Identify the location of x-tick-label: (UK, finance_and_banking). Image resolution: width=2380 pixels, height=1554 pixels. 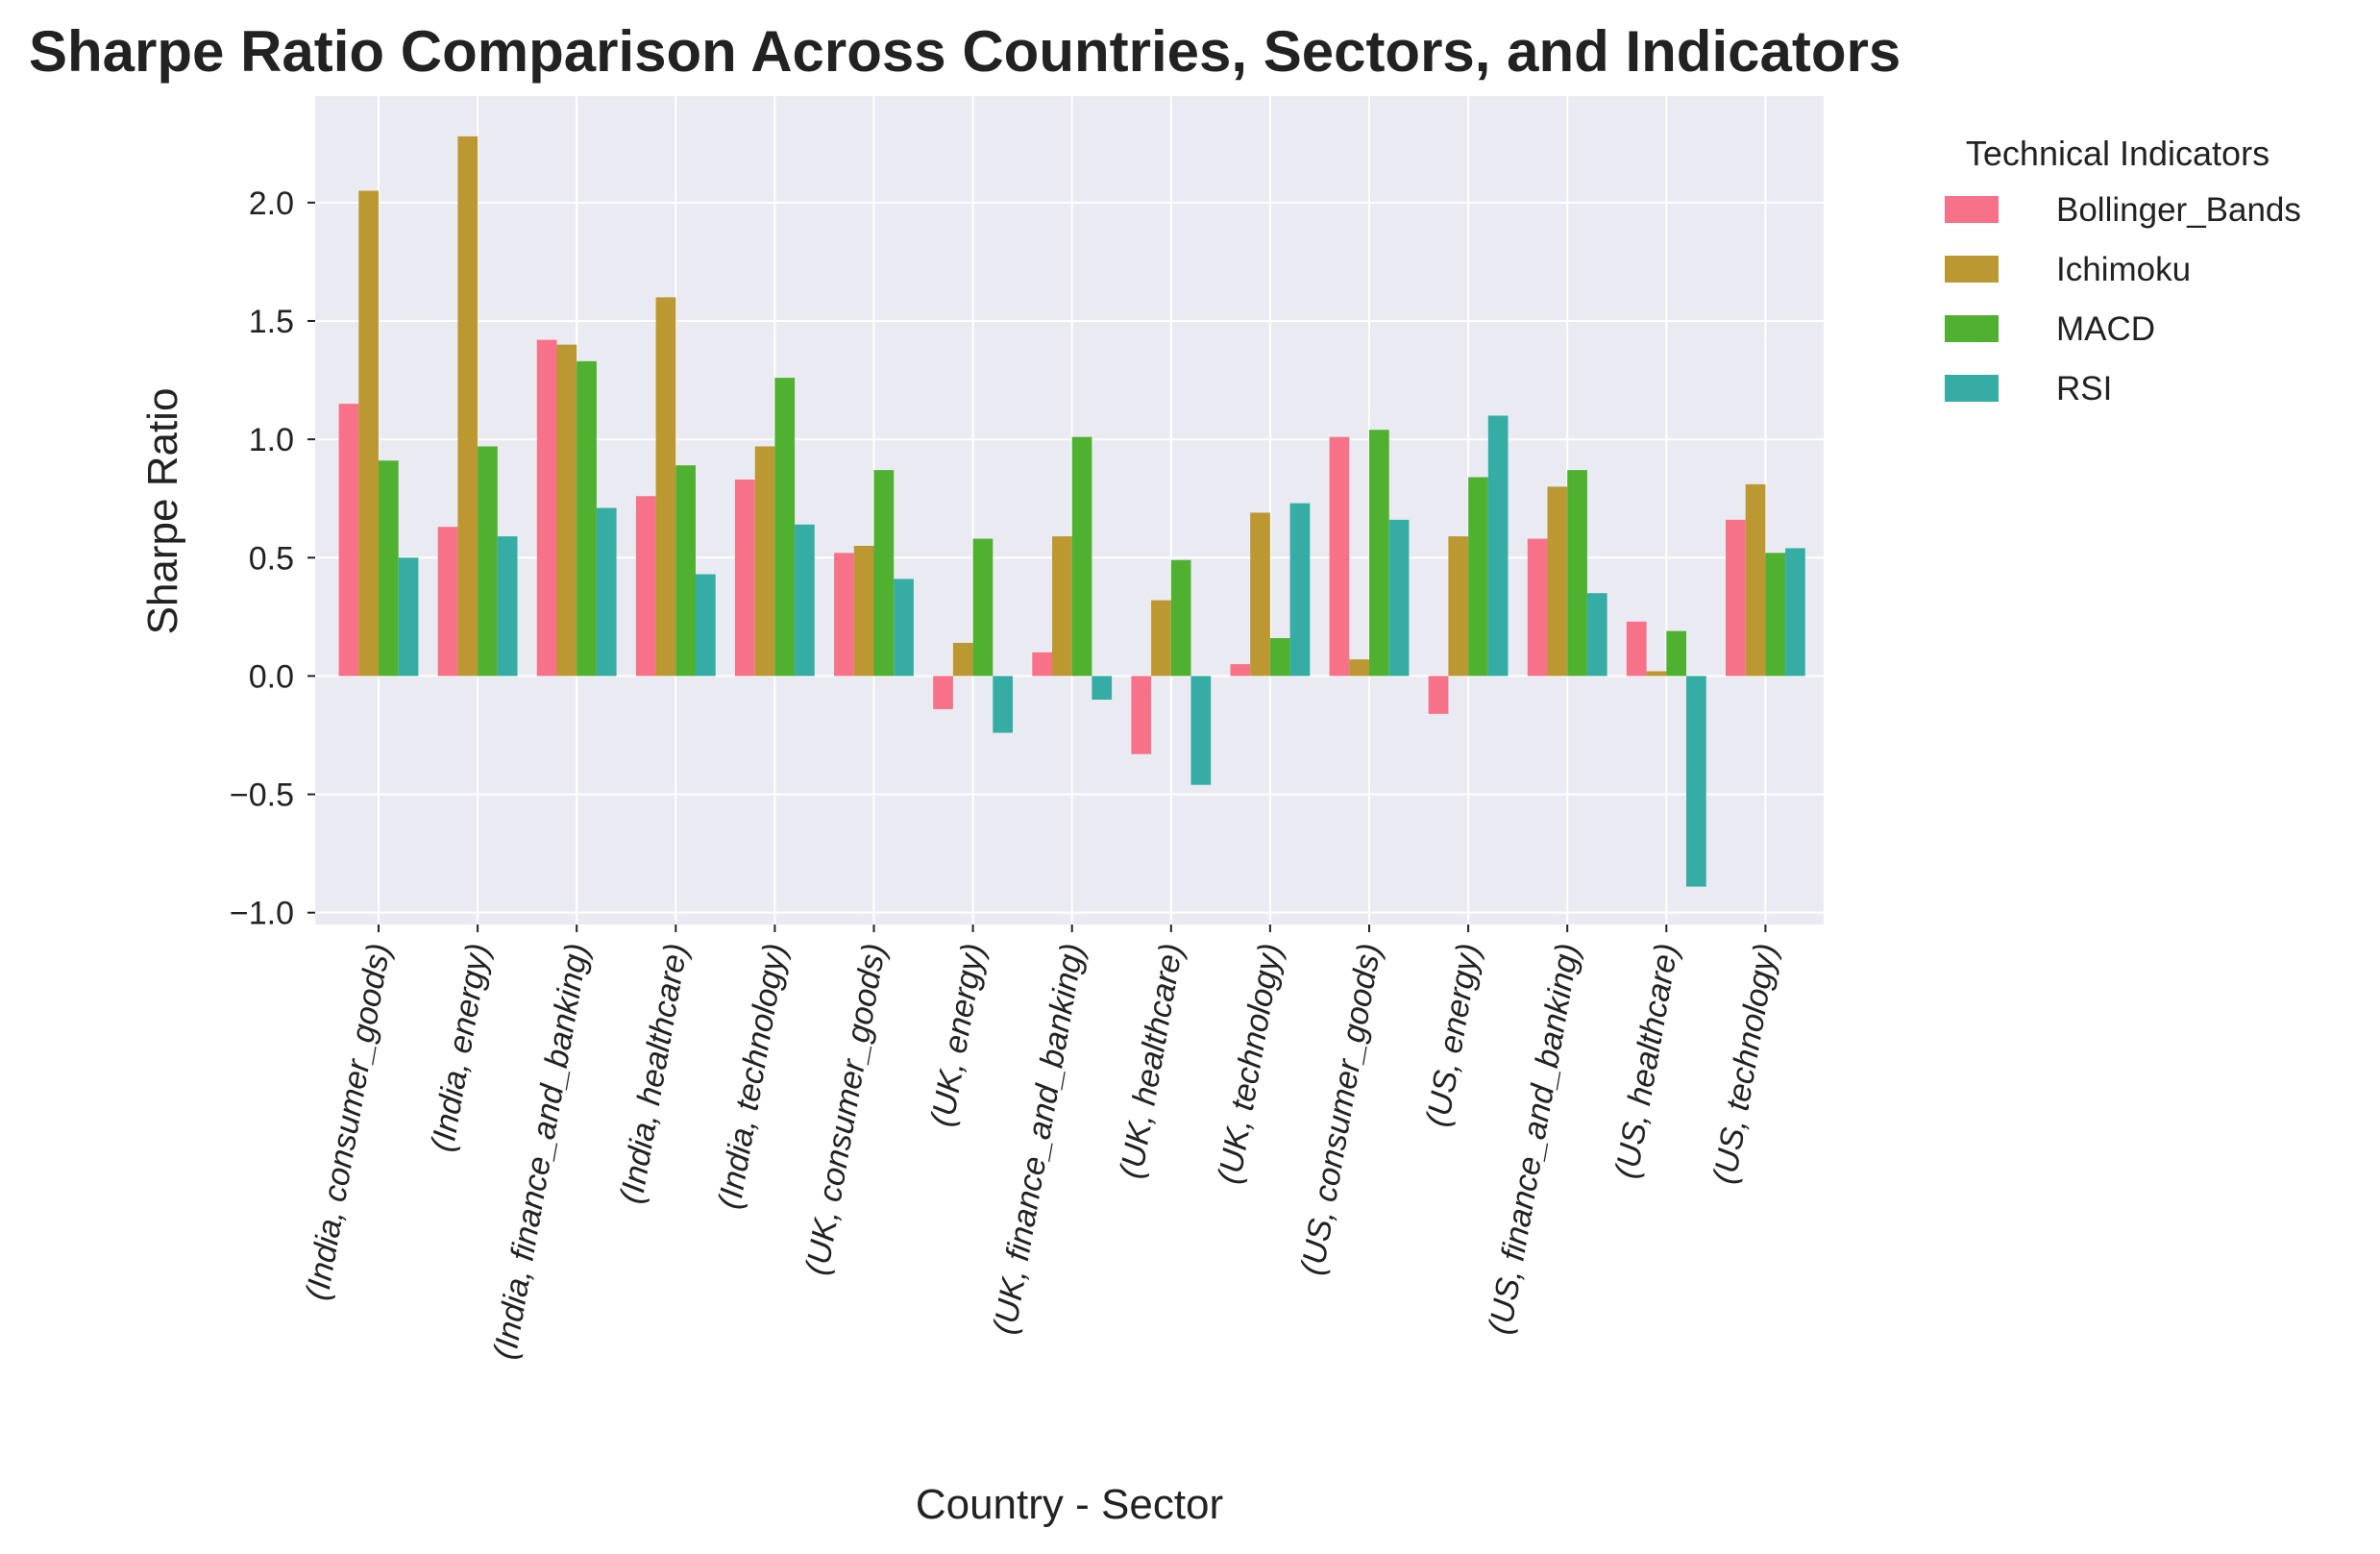
(1039, 1139).